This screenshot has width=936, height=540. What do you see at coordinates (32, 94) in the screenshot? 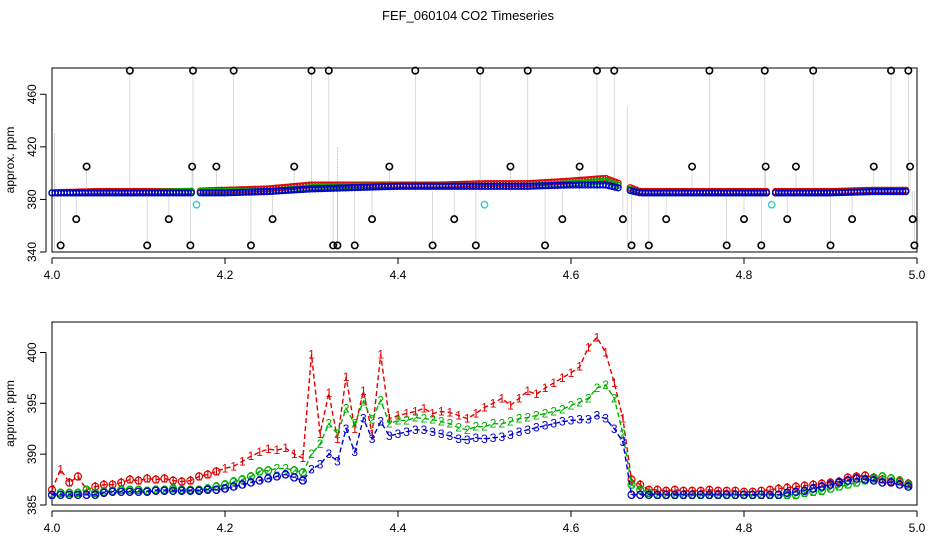
I see `top-y-tick-label: 460` at bounding box center [32, 94].